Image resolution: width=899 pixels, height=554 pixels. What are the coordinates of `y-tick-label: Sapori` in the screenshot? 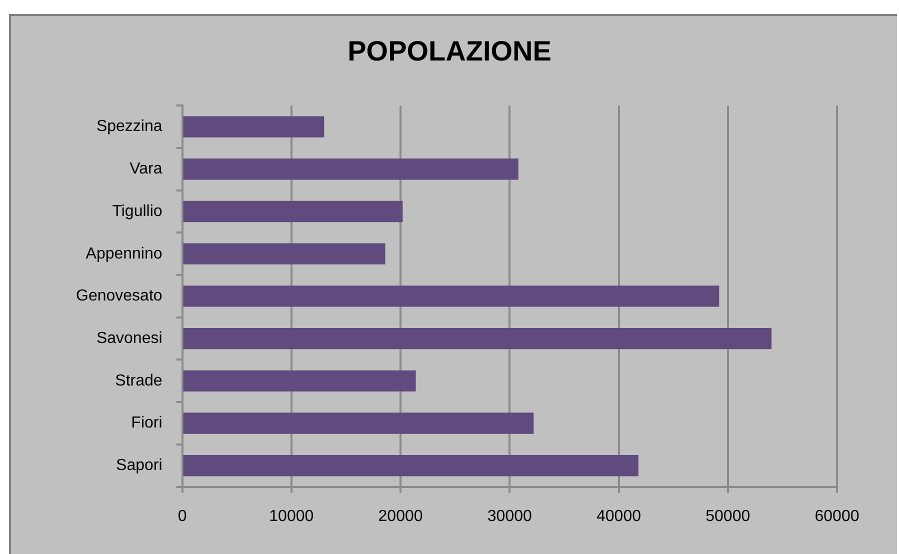 It's located at (139, 465).